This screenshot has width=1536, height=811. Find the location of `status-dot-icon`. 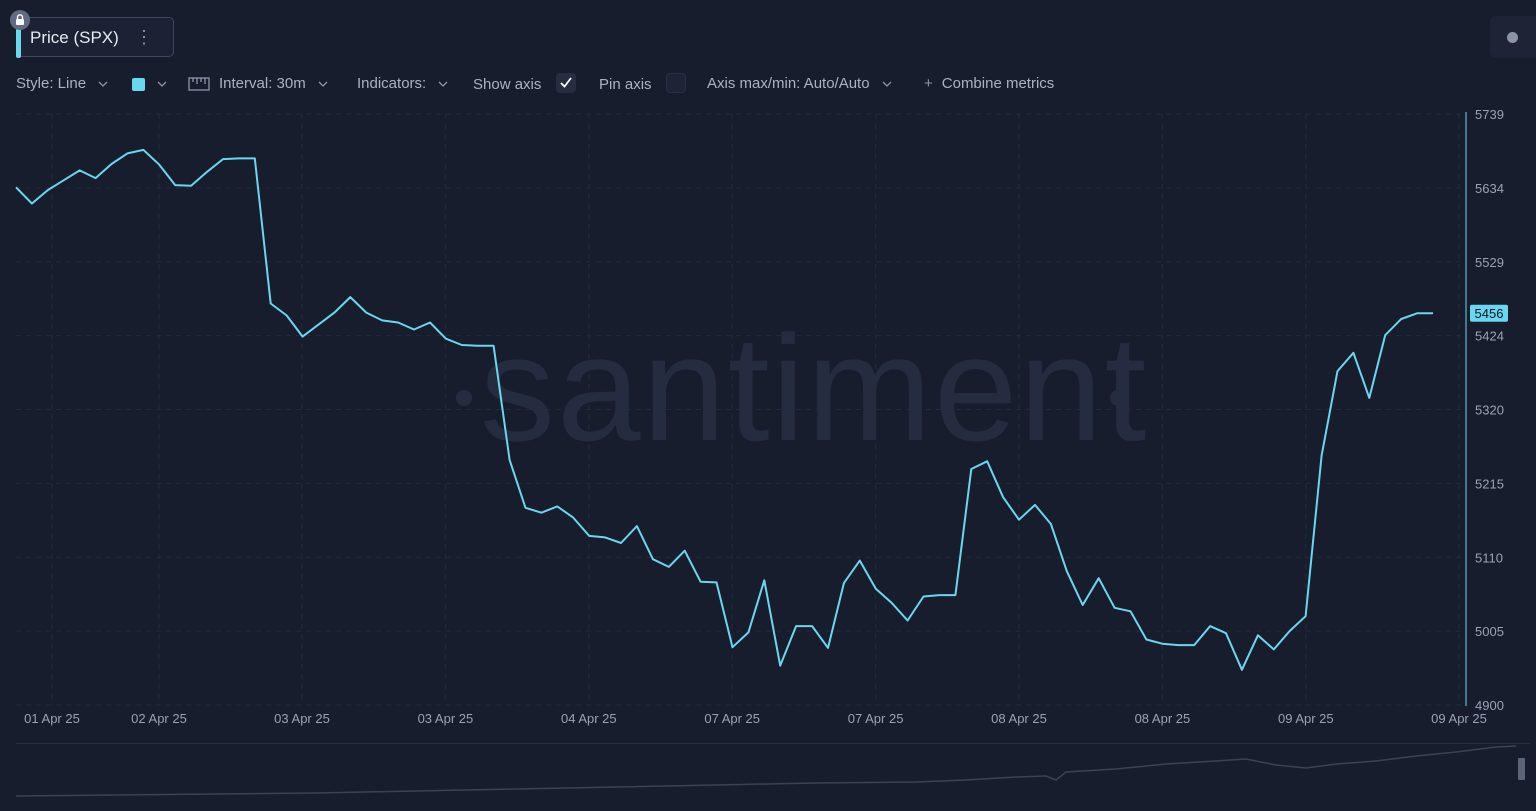

status-dot-icon is located at coordinates (1512, 37).